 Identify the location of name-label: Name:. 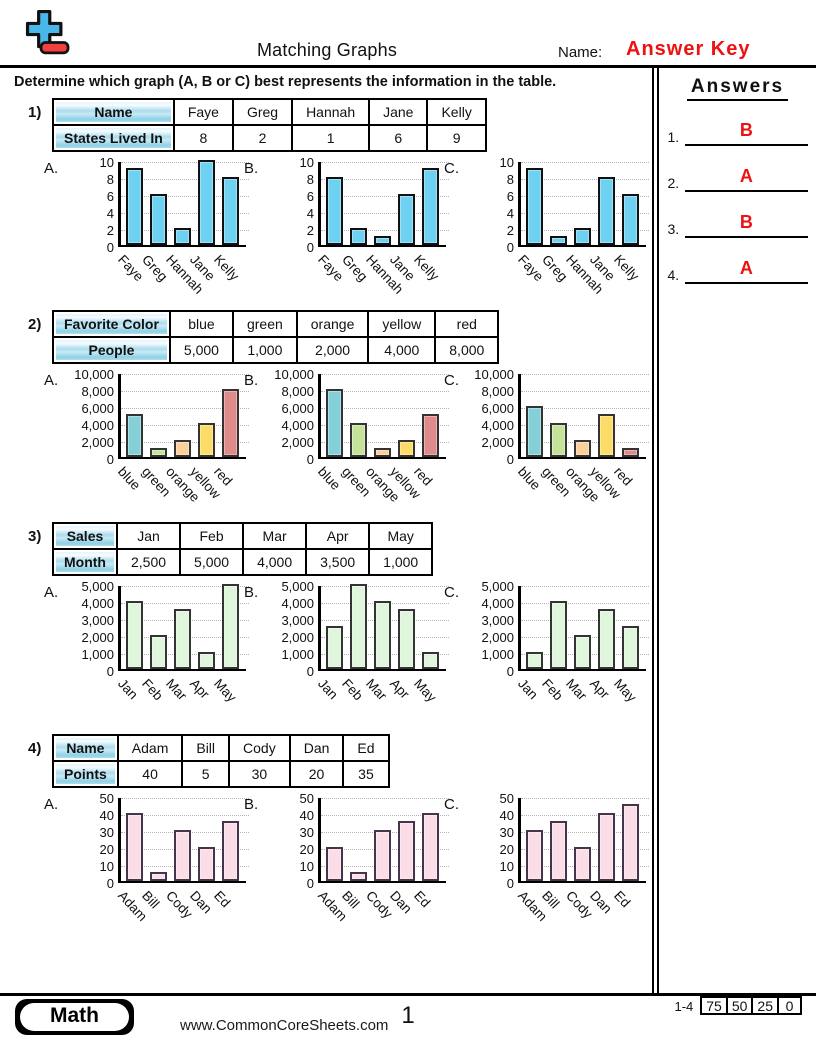
(580, 52).